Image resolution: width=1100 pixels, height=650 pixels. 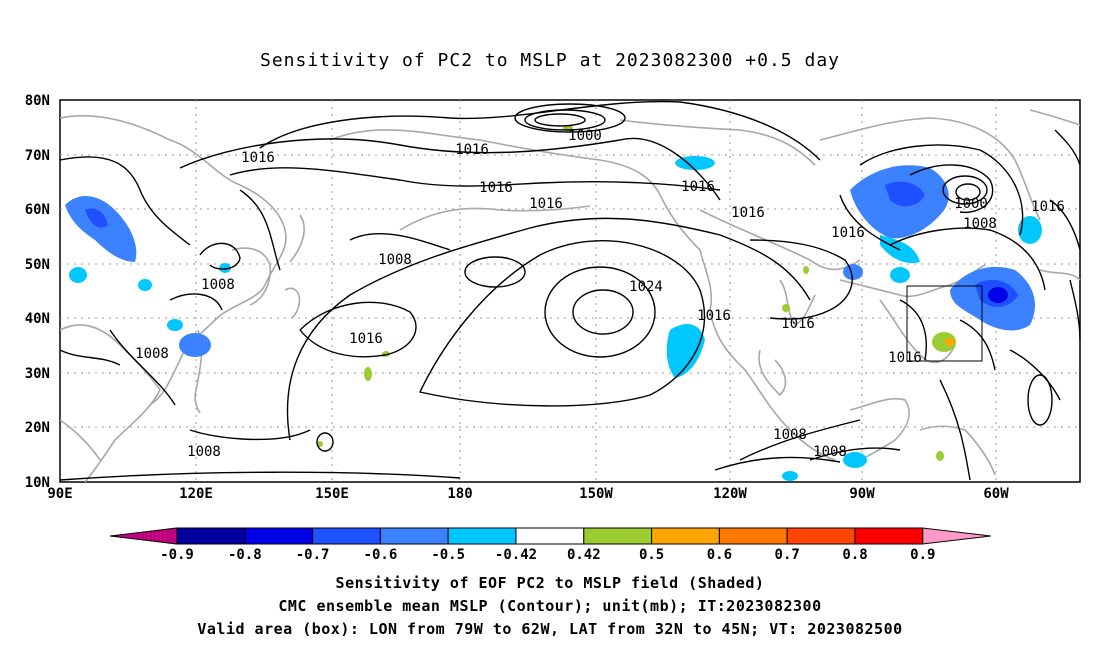 I want to click on colorbar-label: 0.9, so click(x=922, y=555).